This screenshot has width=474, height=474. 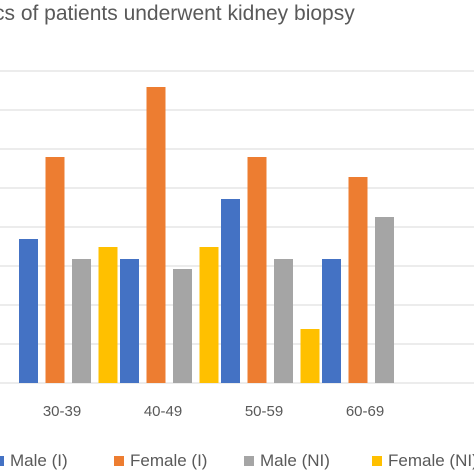 I want to click on legend-label: Male (I), so click(x=39, y=460).